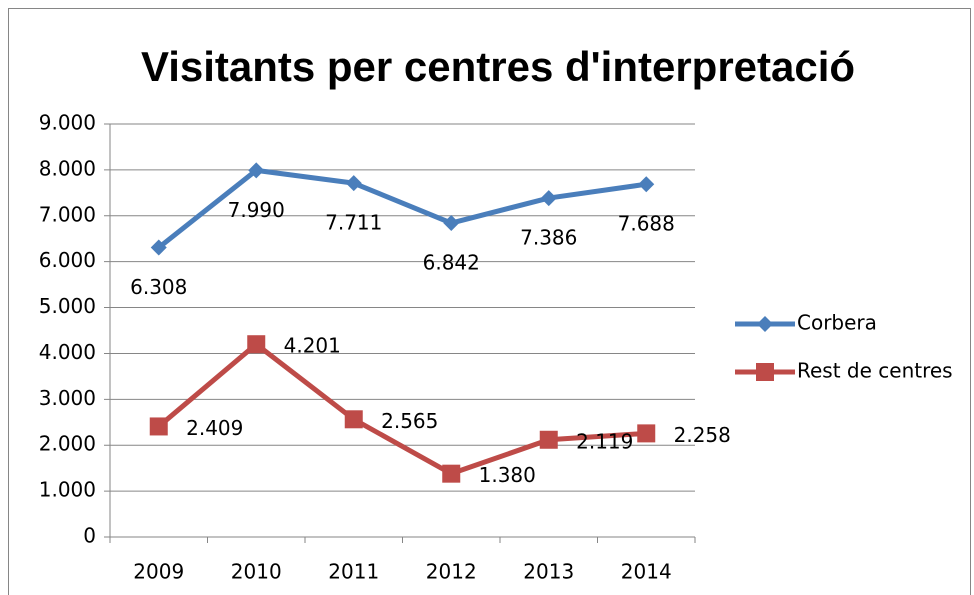 Image resolution: width=974 pixels, height=595 pixels. I want to click on data-label: 7.990, so click(256, 210).